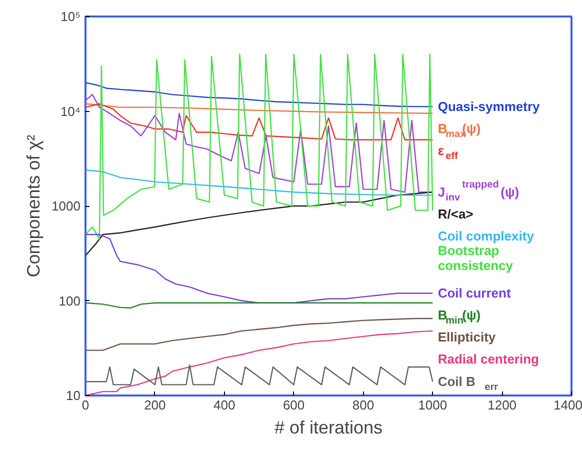 The width and height of the screenshot is (582, 454). Describe the element at coordinates (328, 428) in the screenshot. I see `x-axis-title: # of iterations` at that location.